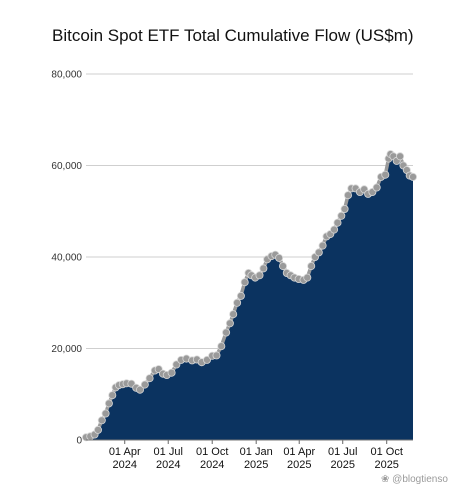  Describe the element at coordinates (66, 166) in the screenshot. I see `y-tick-label: 60,000` at that location.